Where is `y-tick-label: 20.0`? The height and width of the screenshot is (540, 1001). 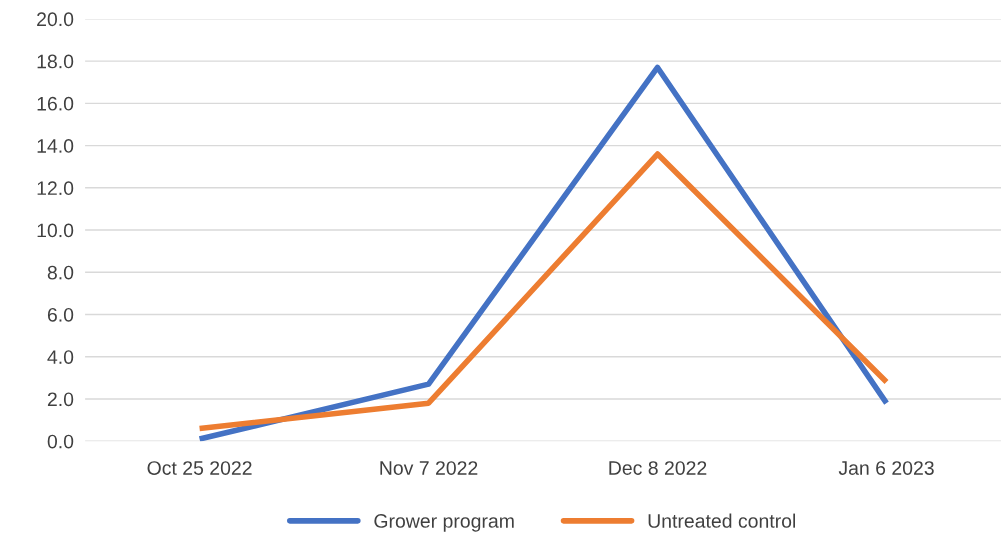
y-tick-label: 20.0 is located at coordinates (55, 19).